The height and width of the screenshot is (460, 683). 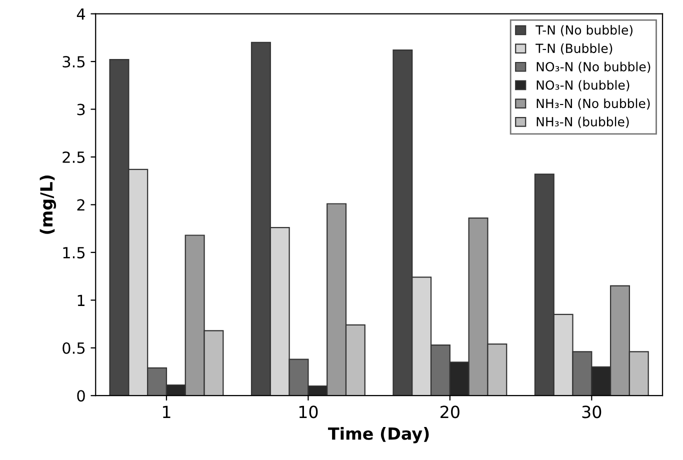 What do you see at coordinates (81, 396) in the screenshot?
I see `y-tick-label: 0` at bounding box center [81, 396].